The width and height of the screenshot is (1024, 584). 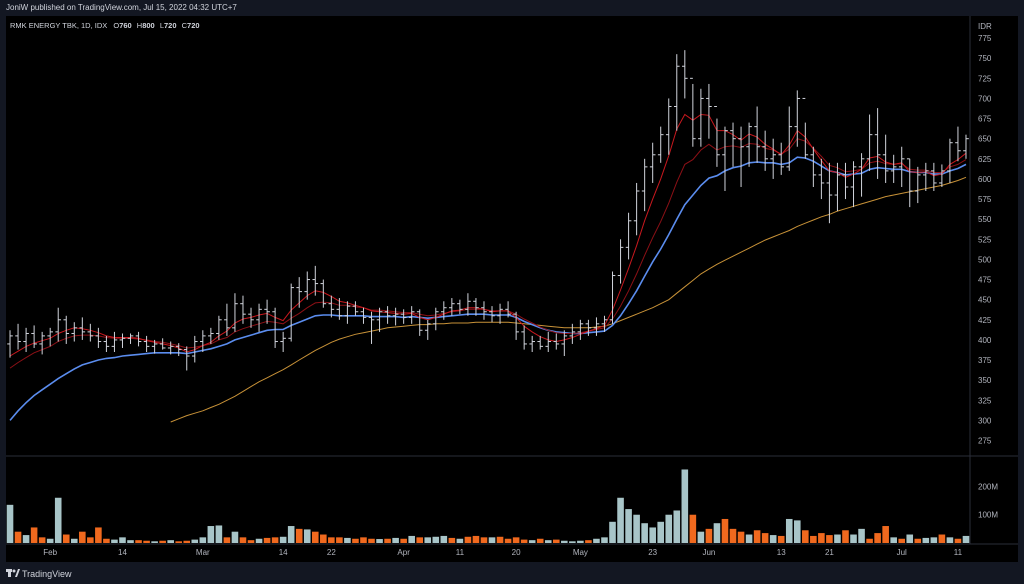 I want to click on time-axis: Feb 14 Mar 14 22 Apr 11 20 May 23 Jun 13 21 Jul 11, so click(x=502, y=552).